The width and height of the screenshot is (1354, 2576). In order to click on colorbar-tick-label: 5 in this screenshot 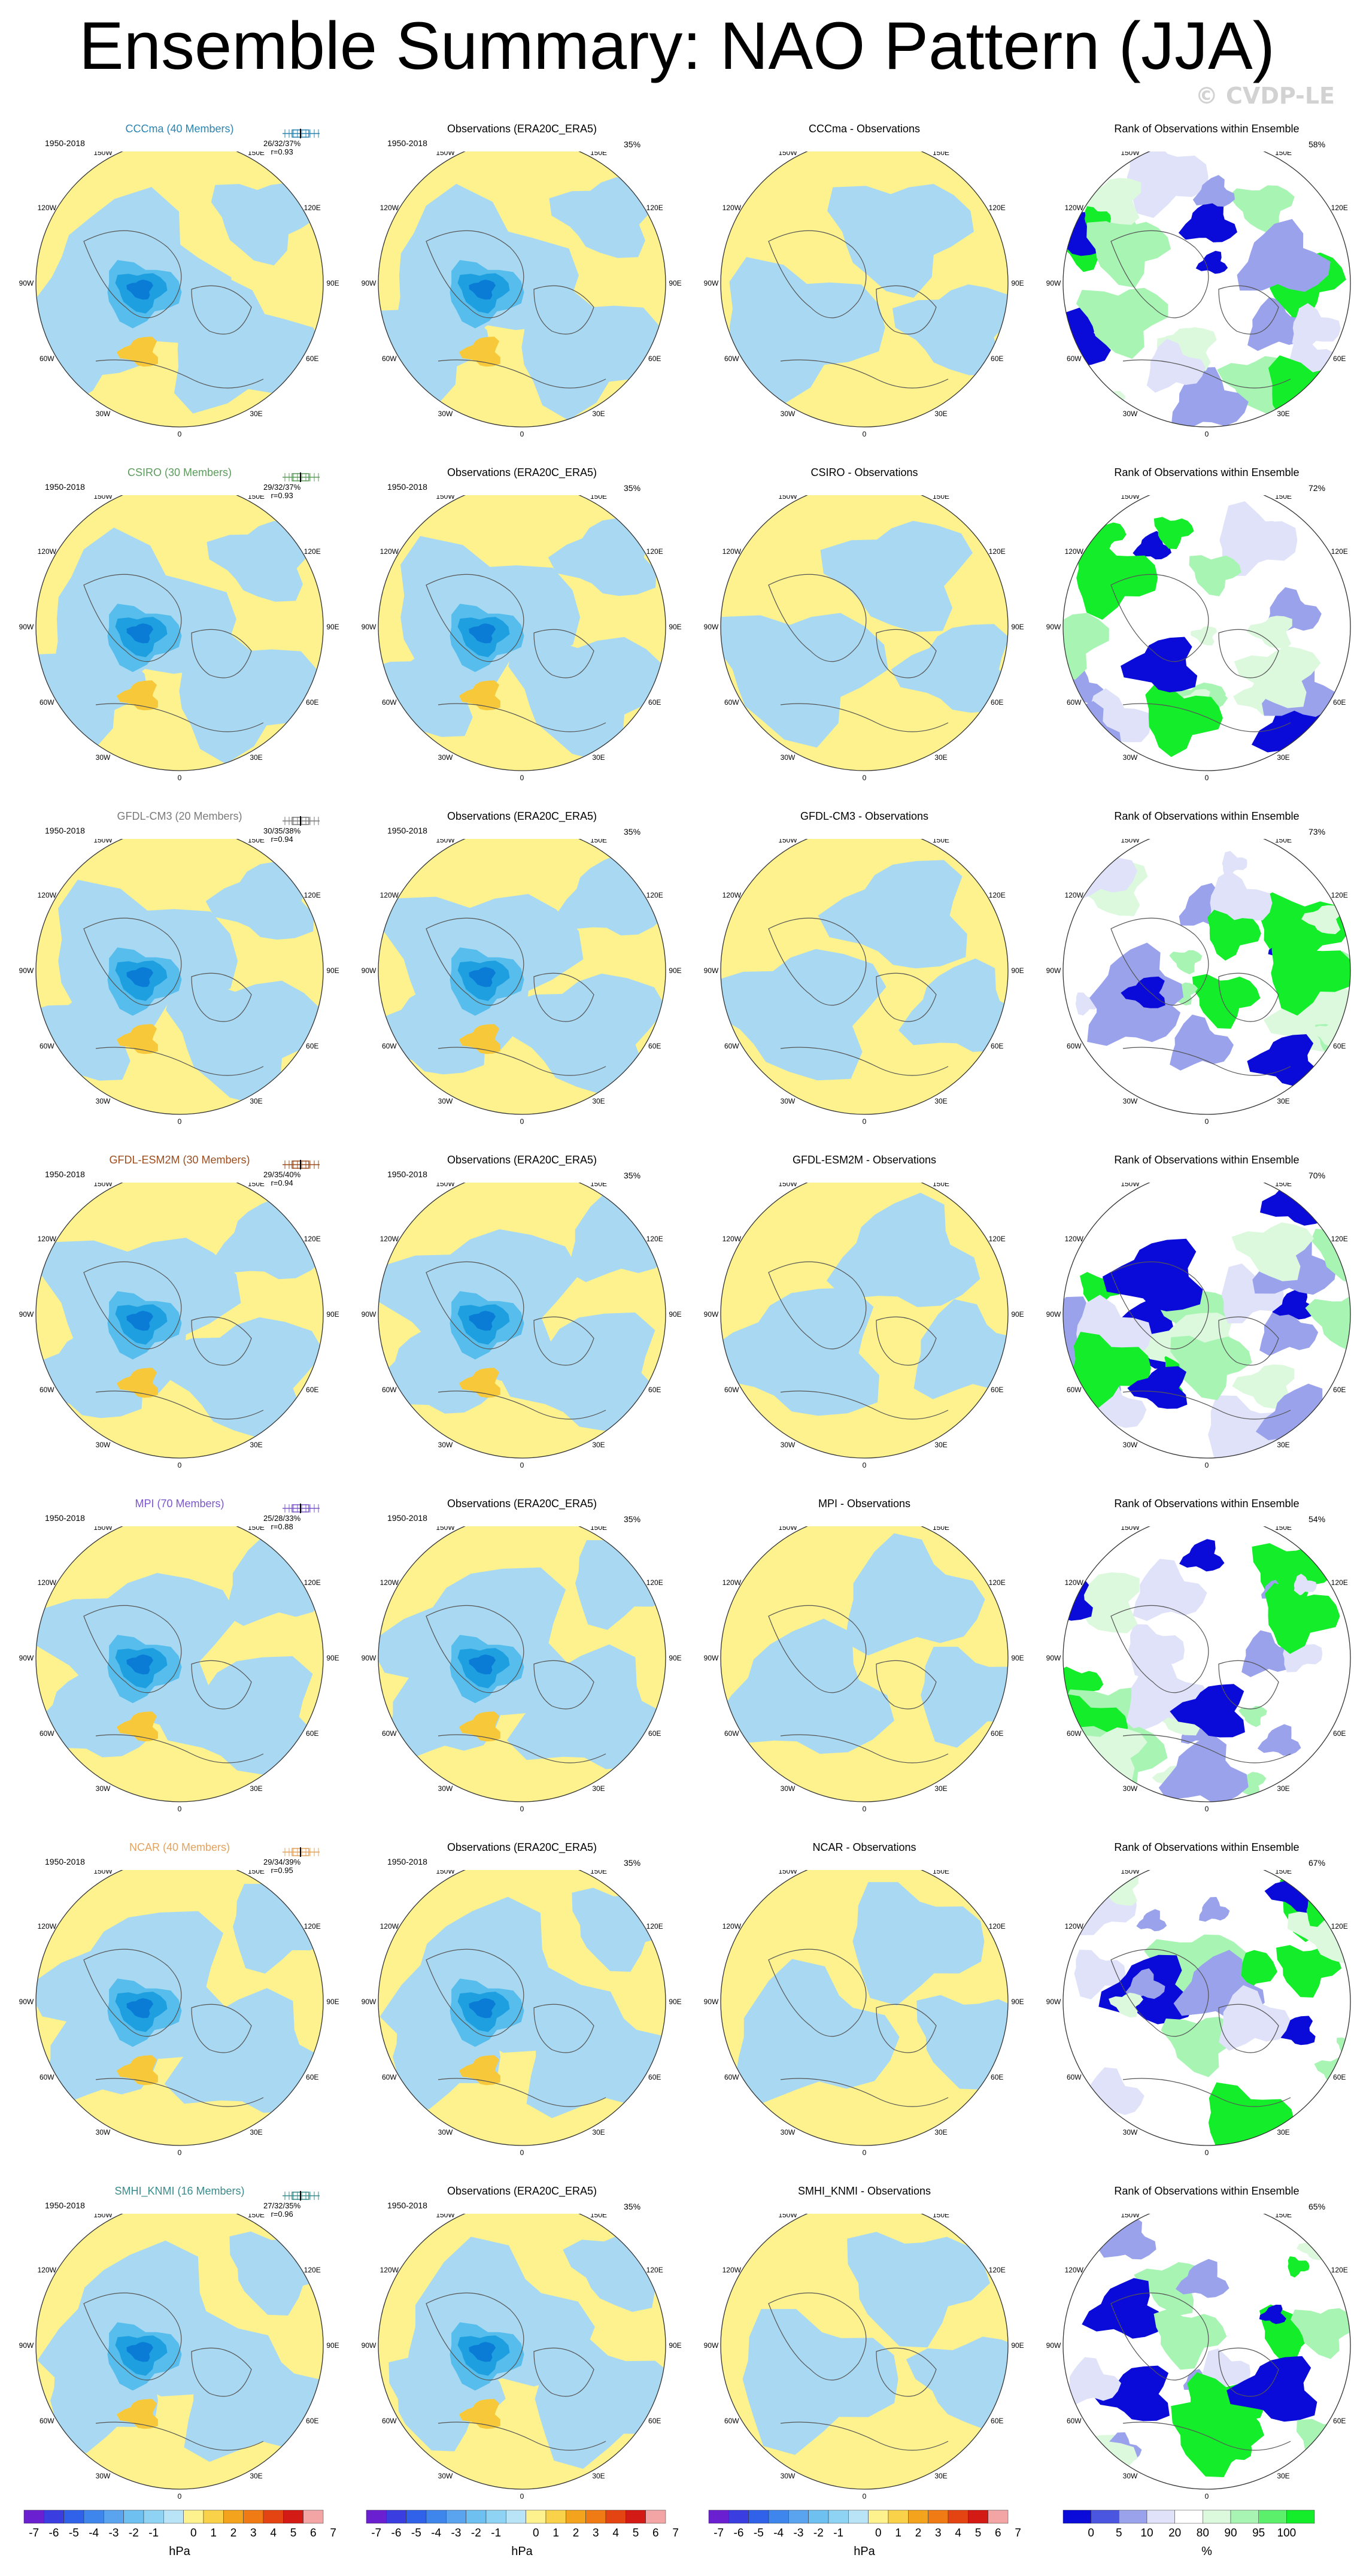, I will do `click(293, 2533)`.